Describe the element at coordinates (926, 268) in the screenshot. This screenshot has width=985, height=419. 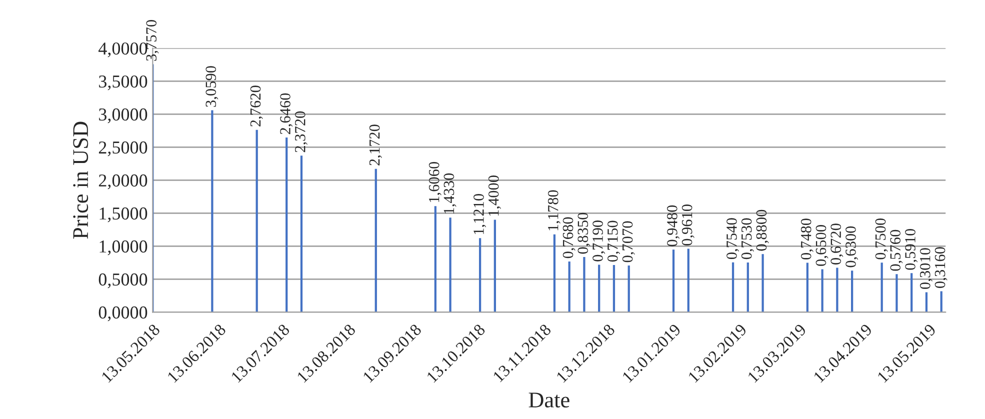
I see `data-label: 0,3010` at that location.